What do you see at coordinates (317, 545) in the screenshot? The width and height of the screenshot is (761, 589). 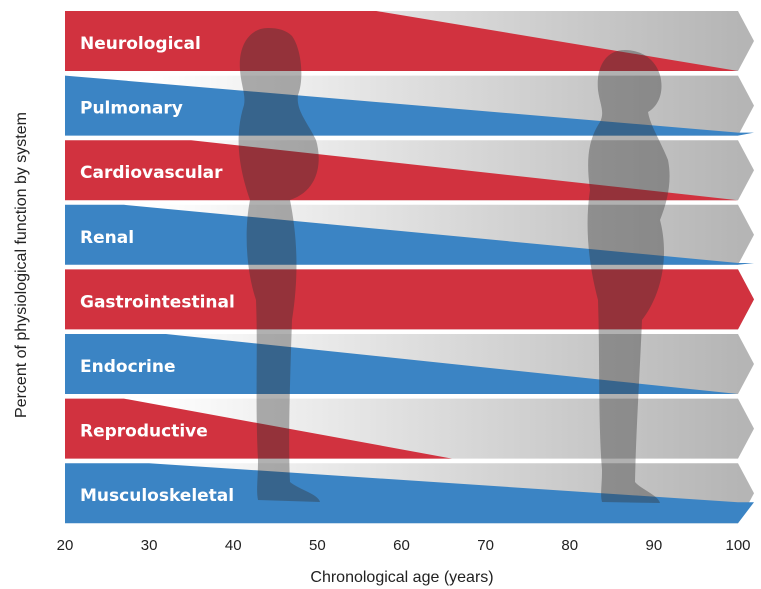 I see `x-tick-label: 50` at bounding box center [317, 545].